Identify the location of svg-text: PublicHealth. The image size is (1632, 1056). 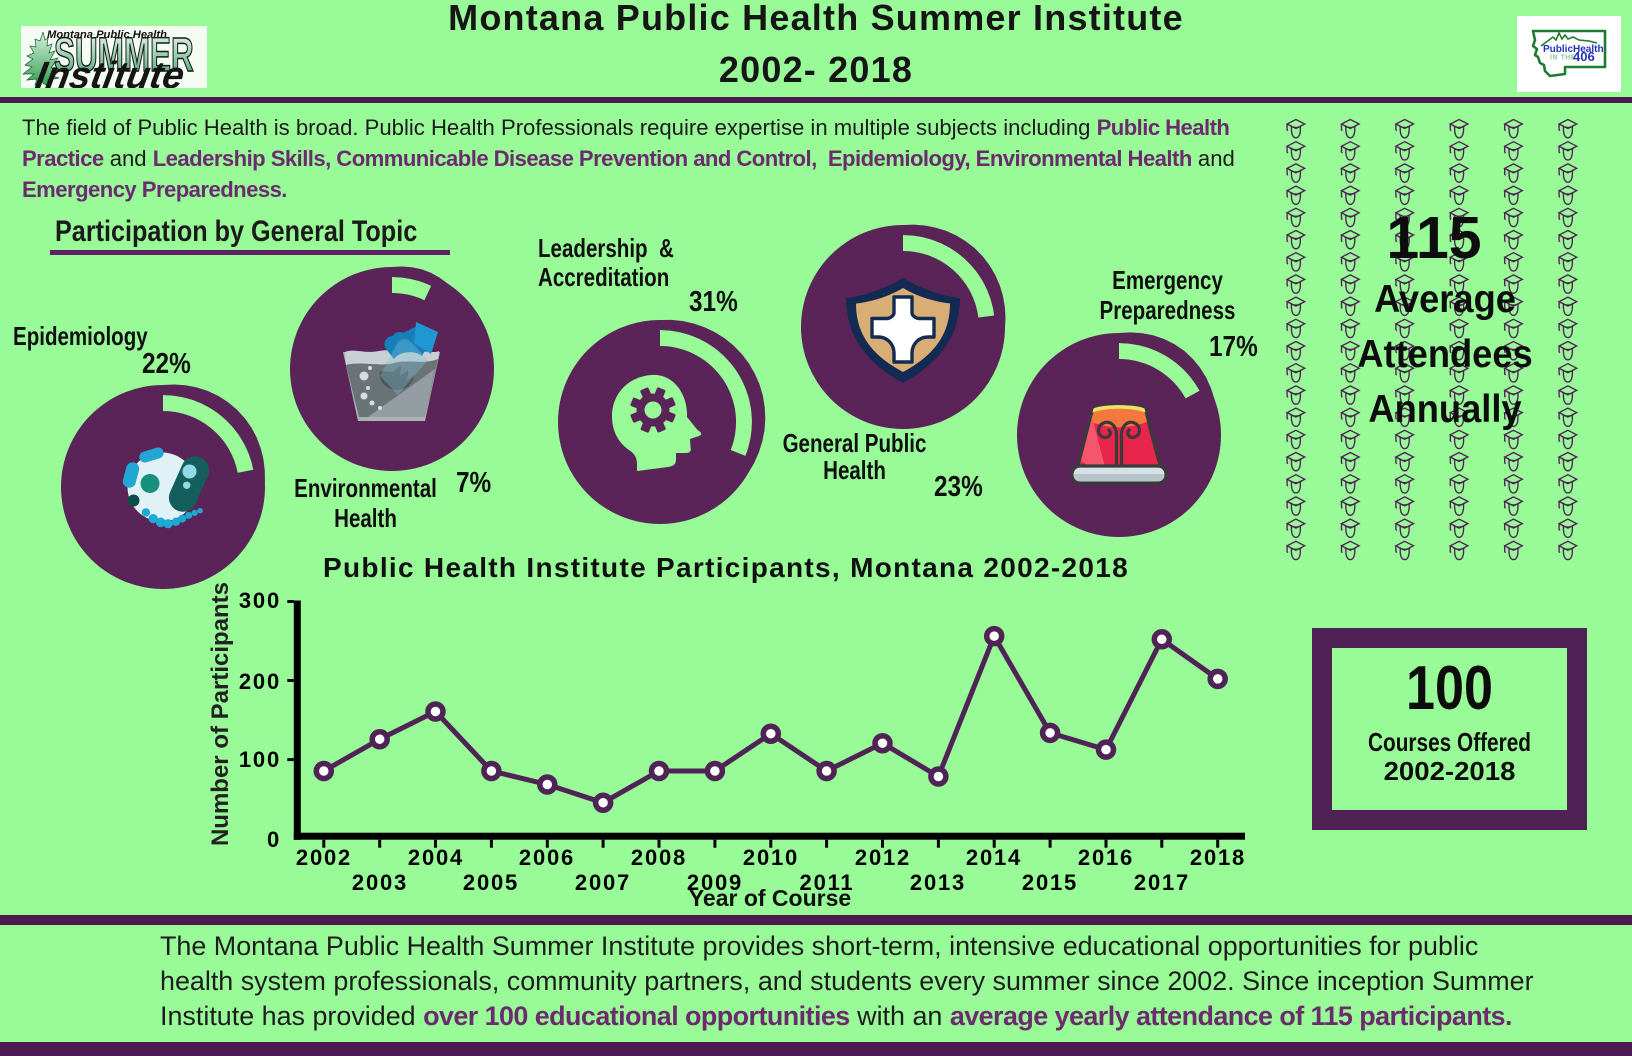
(1573, 49).